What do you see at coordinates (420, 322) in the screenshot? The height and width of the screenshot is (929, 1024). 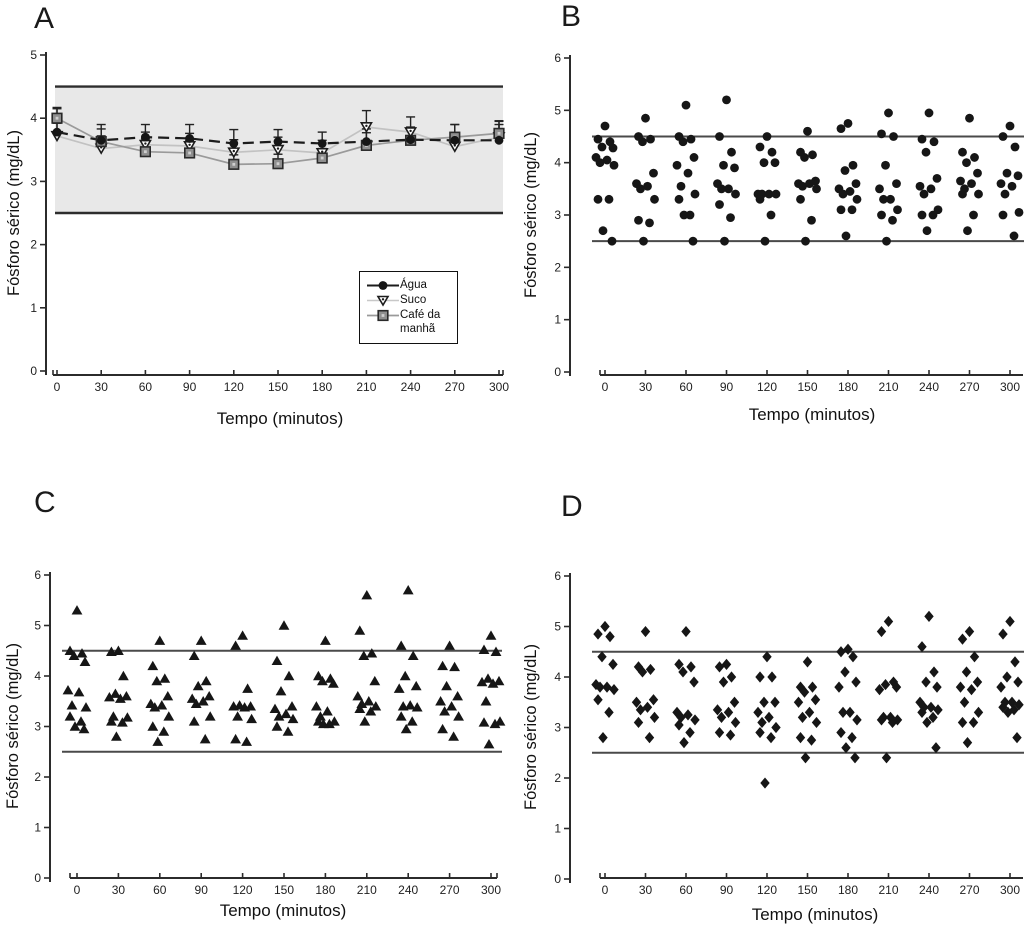 I see `legend-label-cafe: Café da manhã` at bounding box center [420, 322].